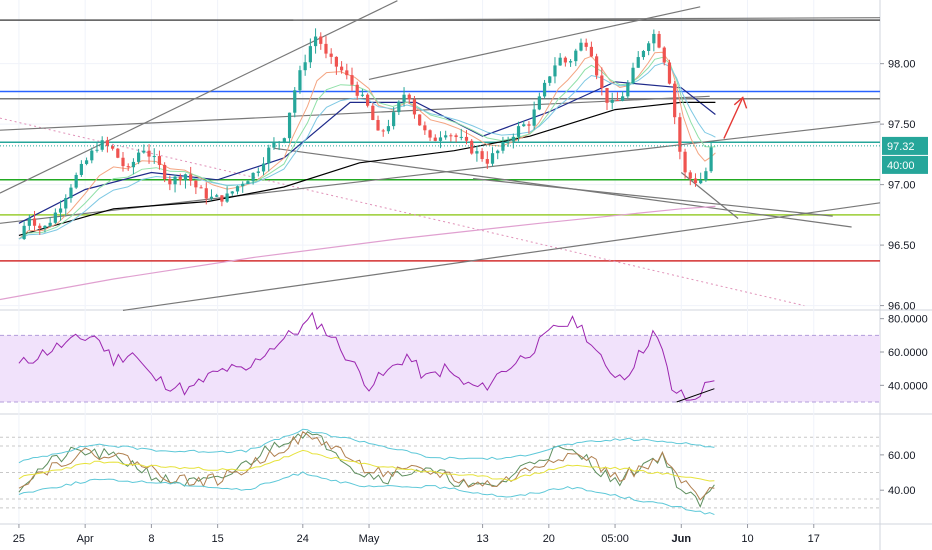 The width and height of the screenshot is (932, 550). What do you see at coordinates (908, 386) in the screenshot?
I see `rsi-tick-label: 40.0000` at bounding box center [908, 386].